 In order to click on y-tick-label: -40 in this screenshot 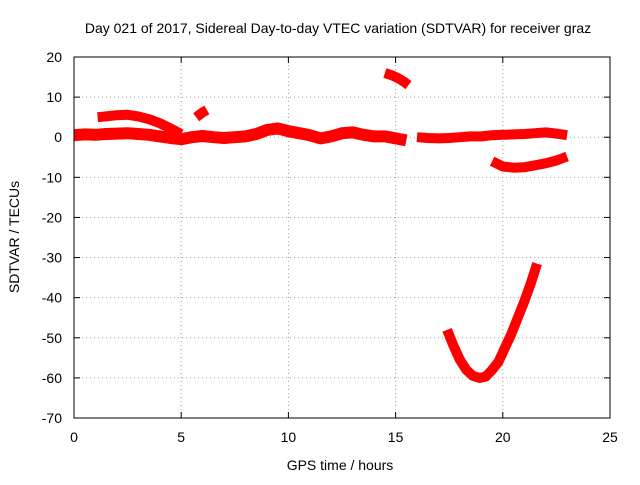, I will do `click(52, 298)`.